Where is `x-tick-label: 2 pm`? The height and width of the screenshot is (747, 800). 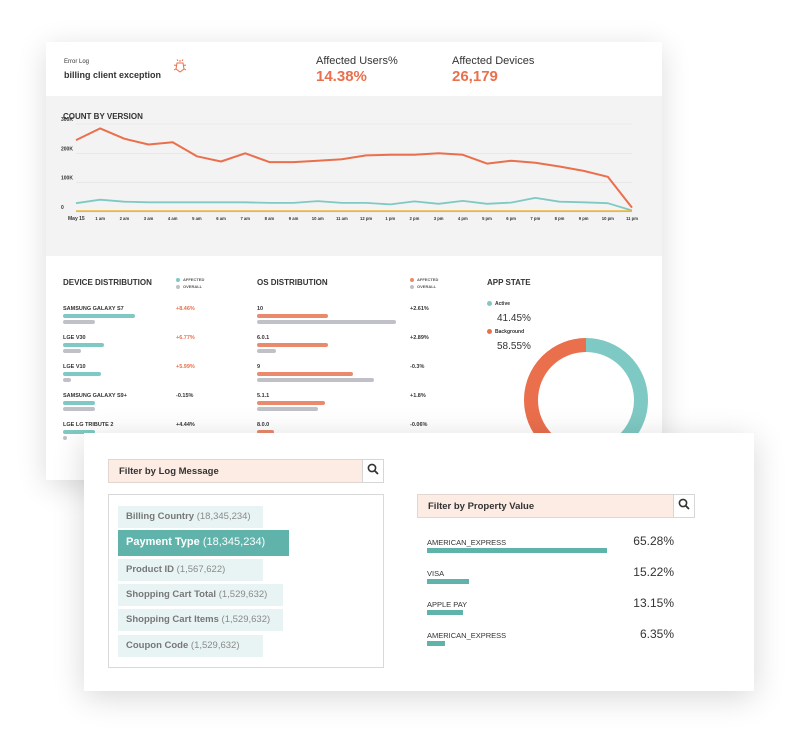 x-tick-label: 2 pm is located at coordinates (415, 218).